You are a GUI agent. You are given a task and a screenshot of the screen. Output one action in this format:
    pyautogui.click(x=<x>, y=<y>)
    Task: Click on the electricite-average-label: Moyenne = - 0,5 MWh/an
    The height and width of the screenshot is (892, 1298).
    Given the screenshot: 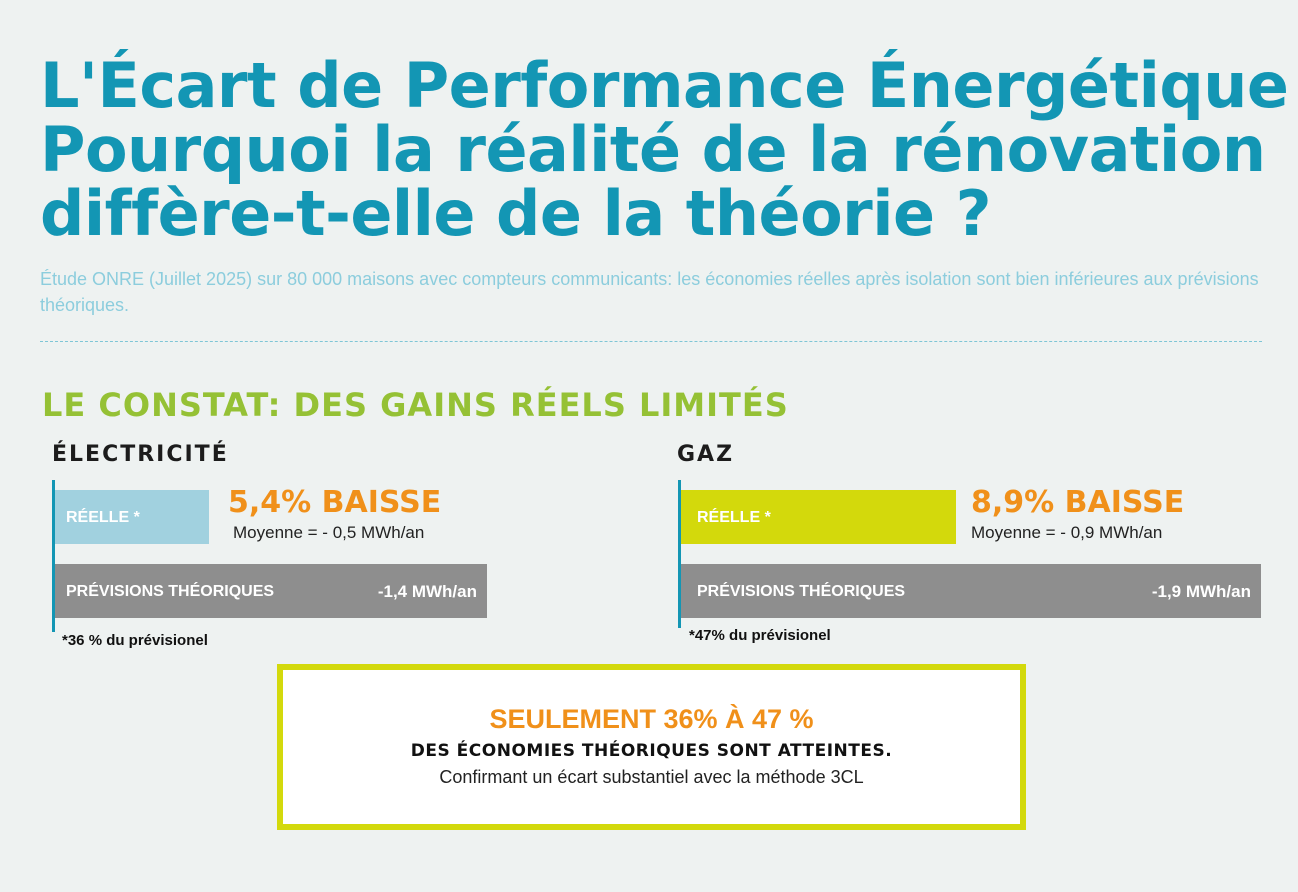 What is the action you would take?
    pyautogui.click(x=329, y=532)
    